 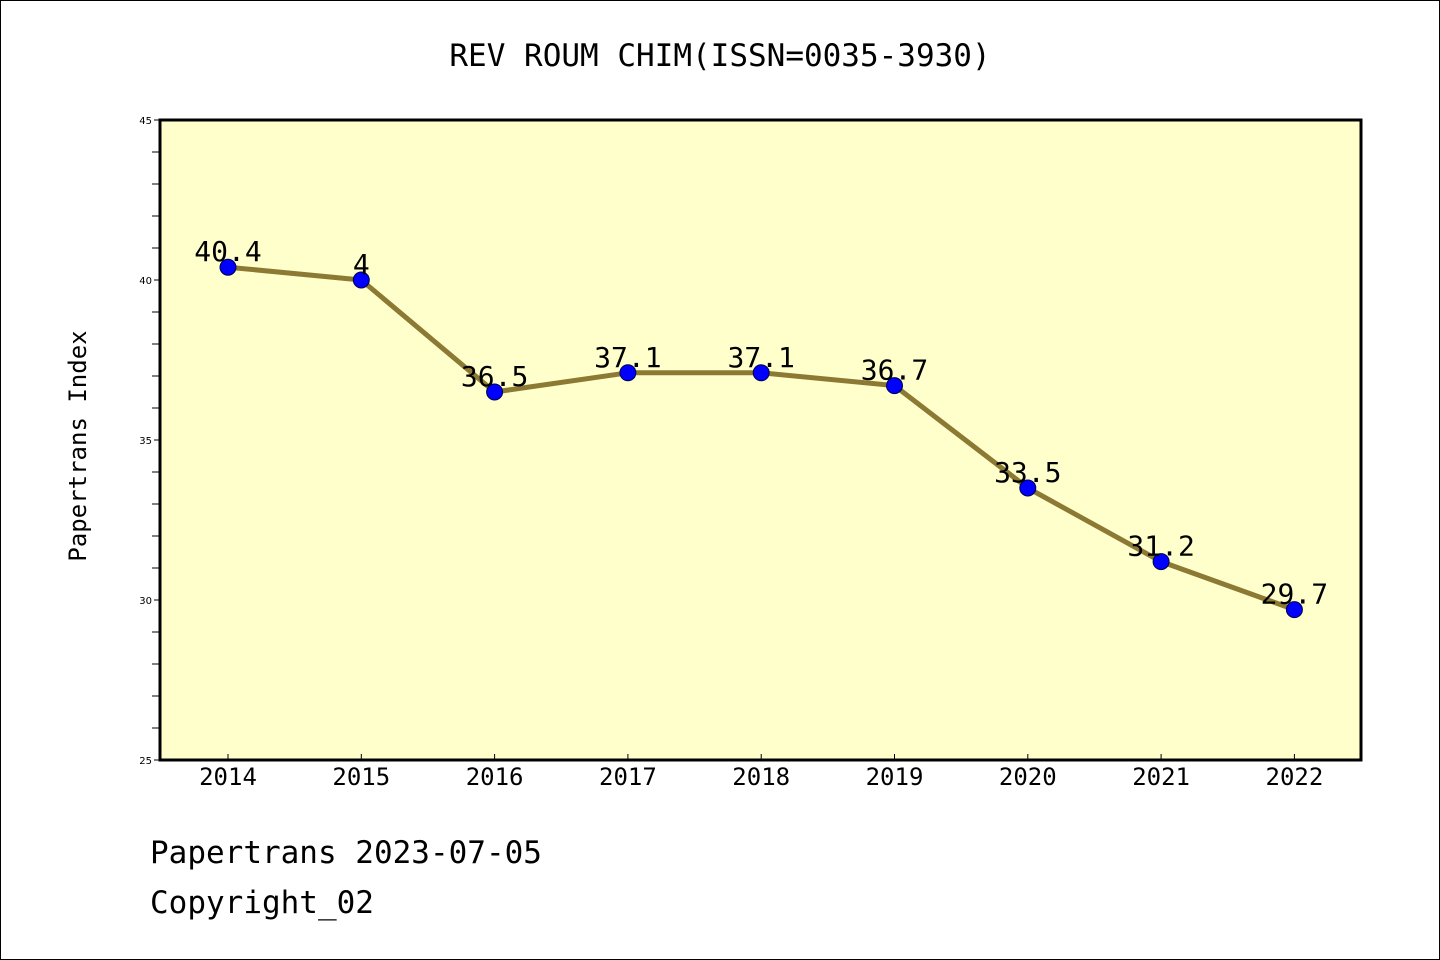 What do you see at coordinates (1295, 777) in the screenshot?
I see `x-tick-label: 2022` at bounding box center [1295, 777].